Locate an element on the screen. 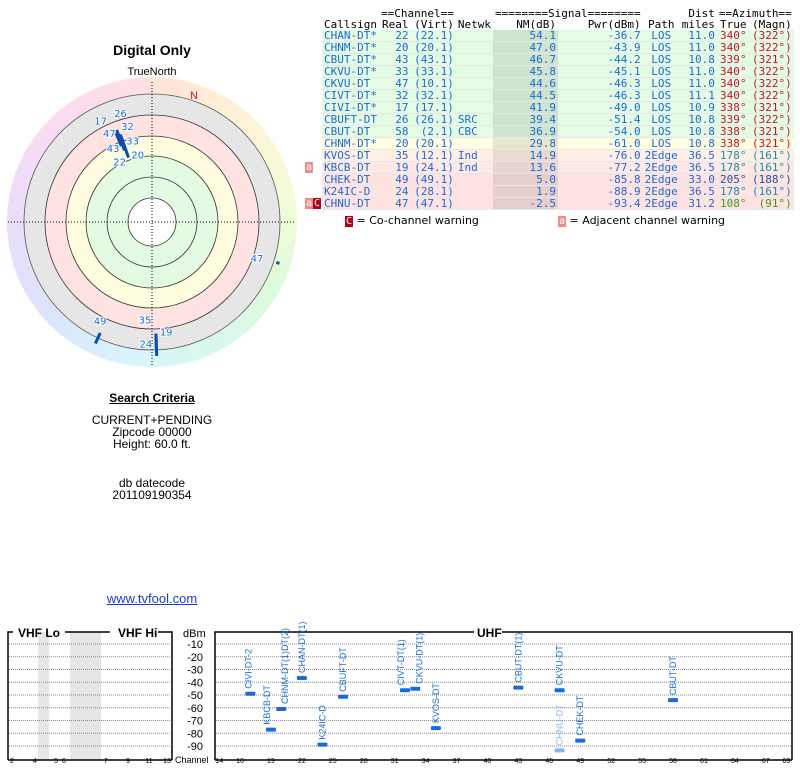  magnetic-north-label: N is located at coordinates (194, 96).